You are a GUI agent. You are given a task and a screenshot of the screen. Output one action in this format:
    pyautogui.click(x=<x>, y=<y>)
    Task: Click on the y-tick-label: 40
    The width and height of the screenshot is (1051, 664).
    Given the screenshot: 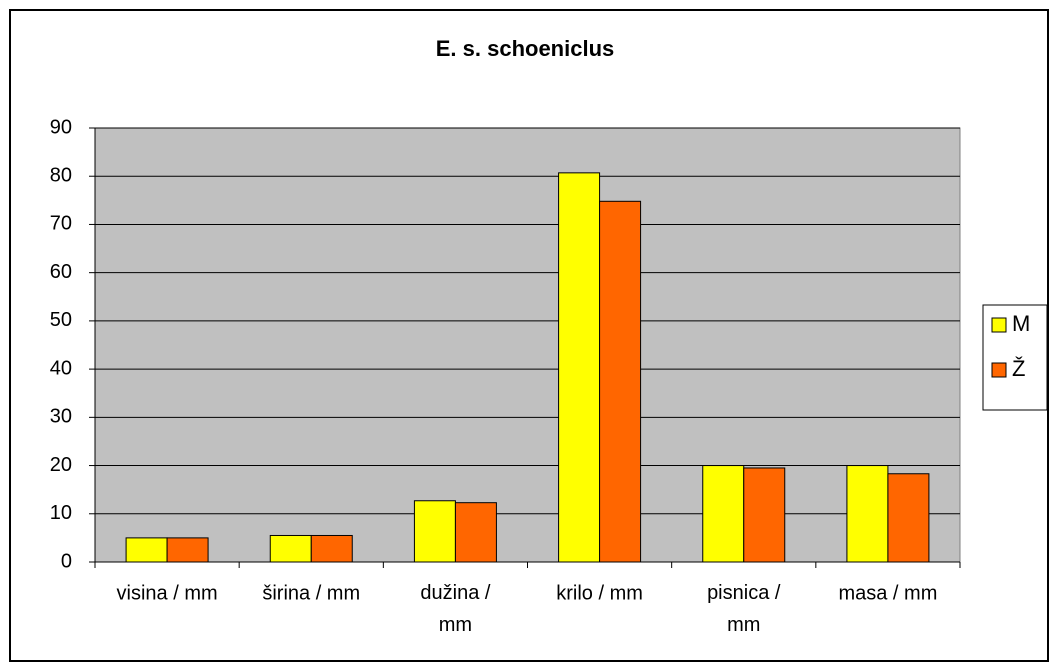 What is the action you would take?
    pyautogui.click(x=61, y=368)
    